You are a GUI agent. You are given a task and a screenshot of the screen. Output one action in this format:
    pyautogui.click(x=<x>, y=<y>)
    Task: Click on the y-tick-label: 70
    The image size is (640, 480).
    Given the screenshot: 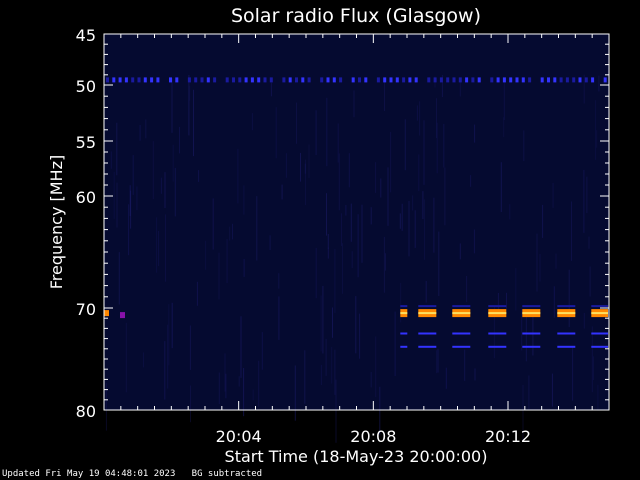 What is the action you would take?
    pyautogui.click(x=86, y=309)
    